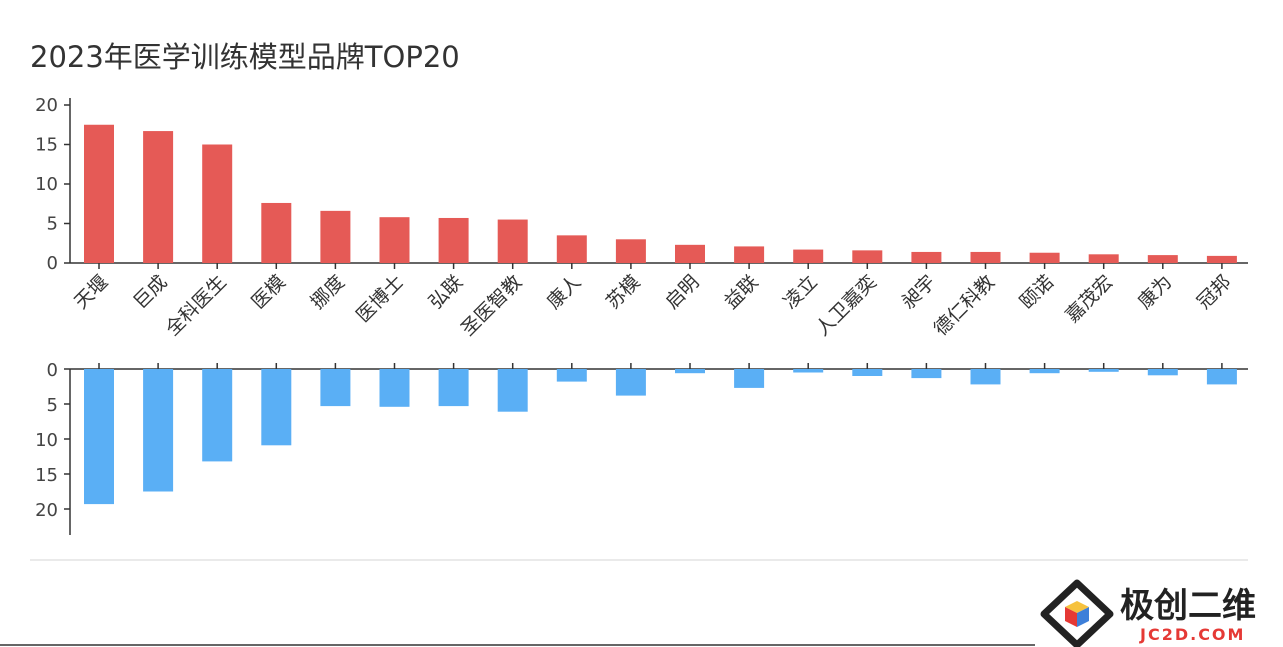 The width and height of the screenshot is (1283, 647). What do you see at coordinates (195, 305) in the screenshot?
I see `category-label: 全科医生` at bounding box center [195, 305].